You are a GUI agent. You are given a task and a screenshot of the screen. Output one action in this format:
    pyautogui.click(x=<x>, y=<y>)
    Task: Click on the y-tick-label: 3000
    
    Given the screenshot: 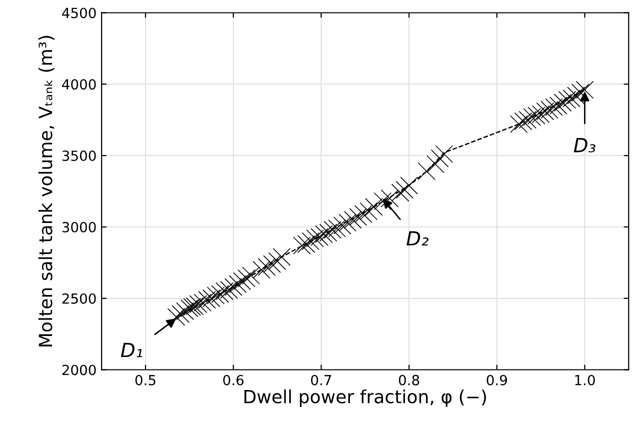 What is the action you would take?
    pyautogui.click(x=79, y=227)
    